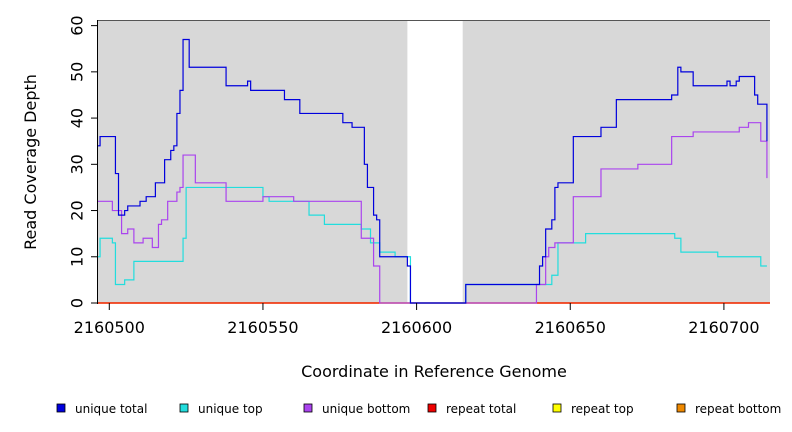 This screenshot has width=792, height=432. Describe the element at coordinates (416, 327) in the screenshot. I see `x-tick-label: 2160600` at that location.